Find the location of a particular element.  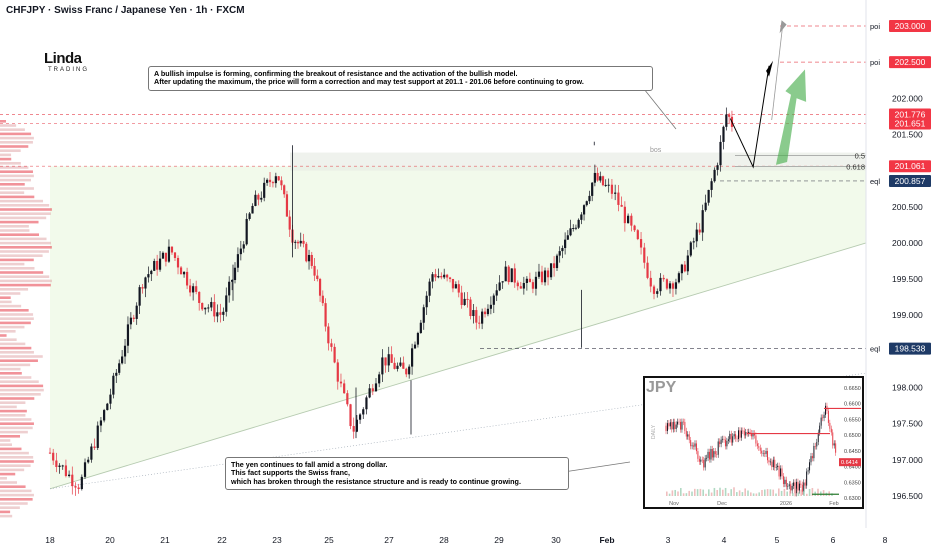

logo-line-1: Linda is located at coordinates (63, 58).